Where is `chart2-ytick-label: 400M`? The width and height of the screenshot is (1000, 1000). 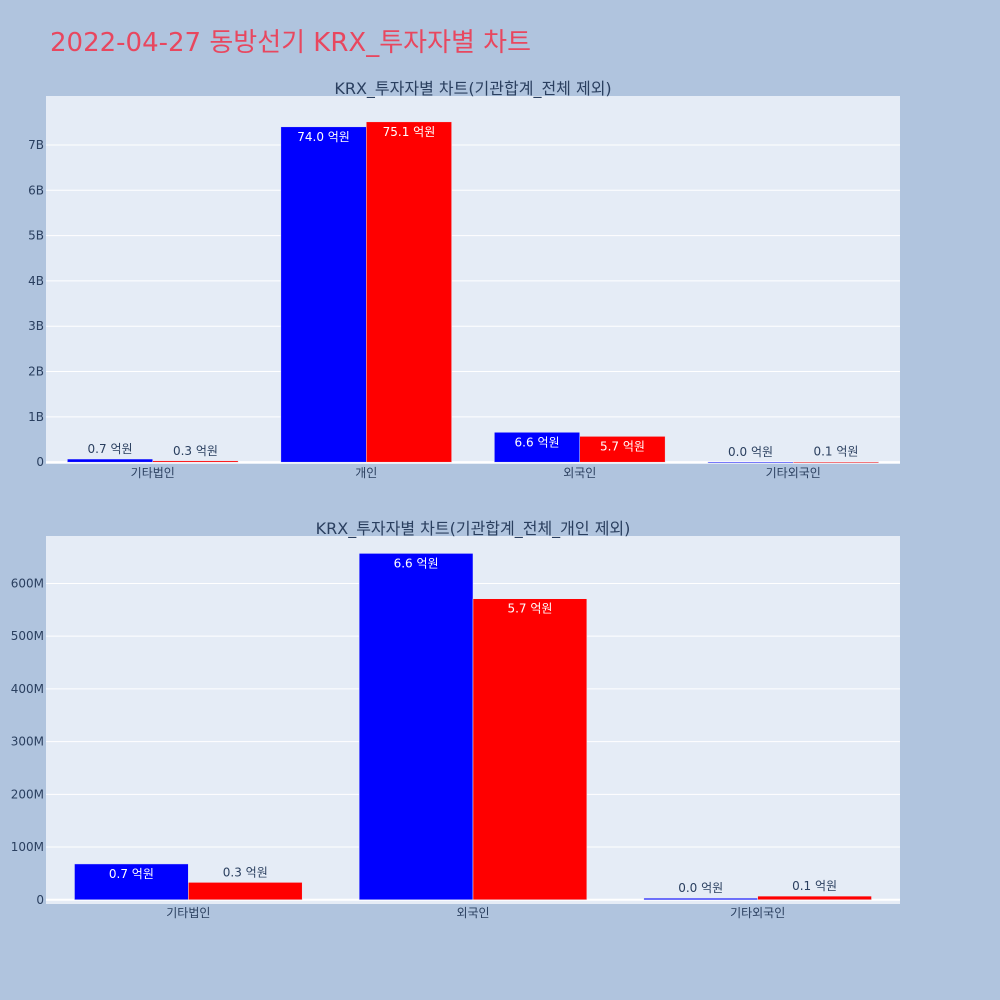
chart2-ytick-label: 400M is located at coordinates (27, 689).